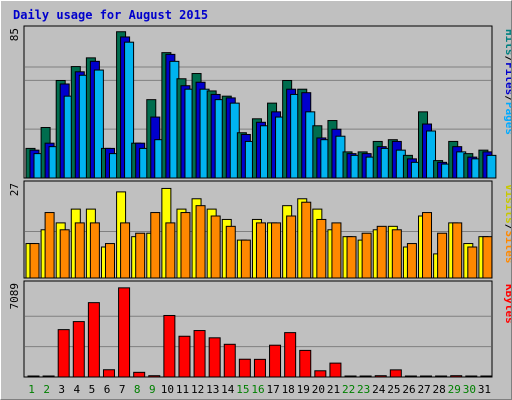  Describe the element at coordinates (507, 204) in the screenshot. I see `legend-part: Visits` at that location.